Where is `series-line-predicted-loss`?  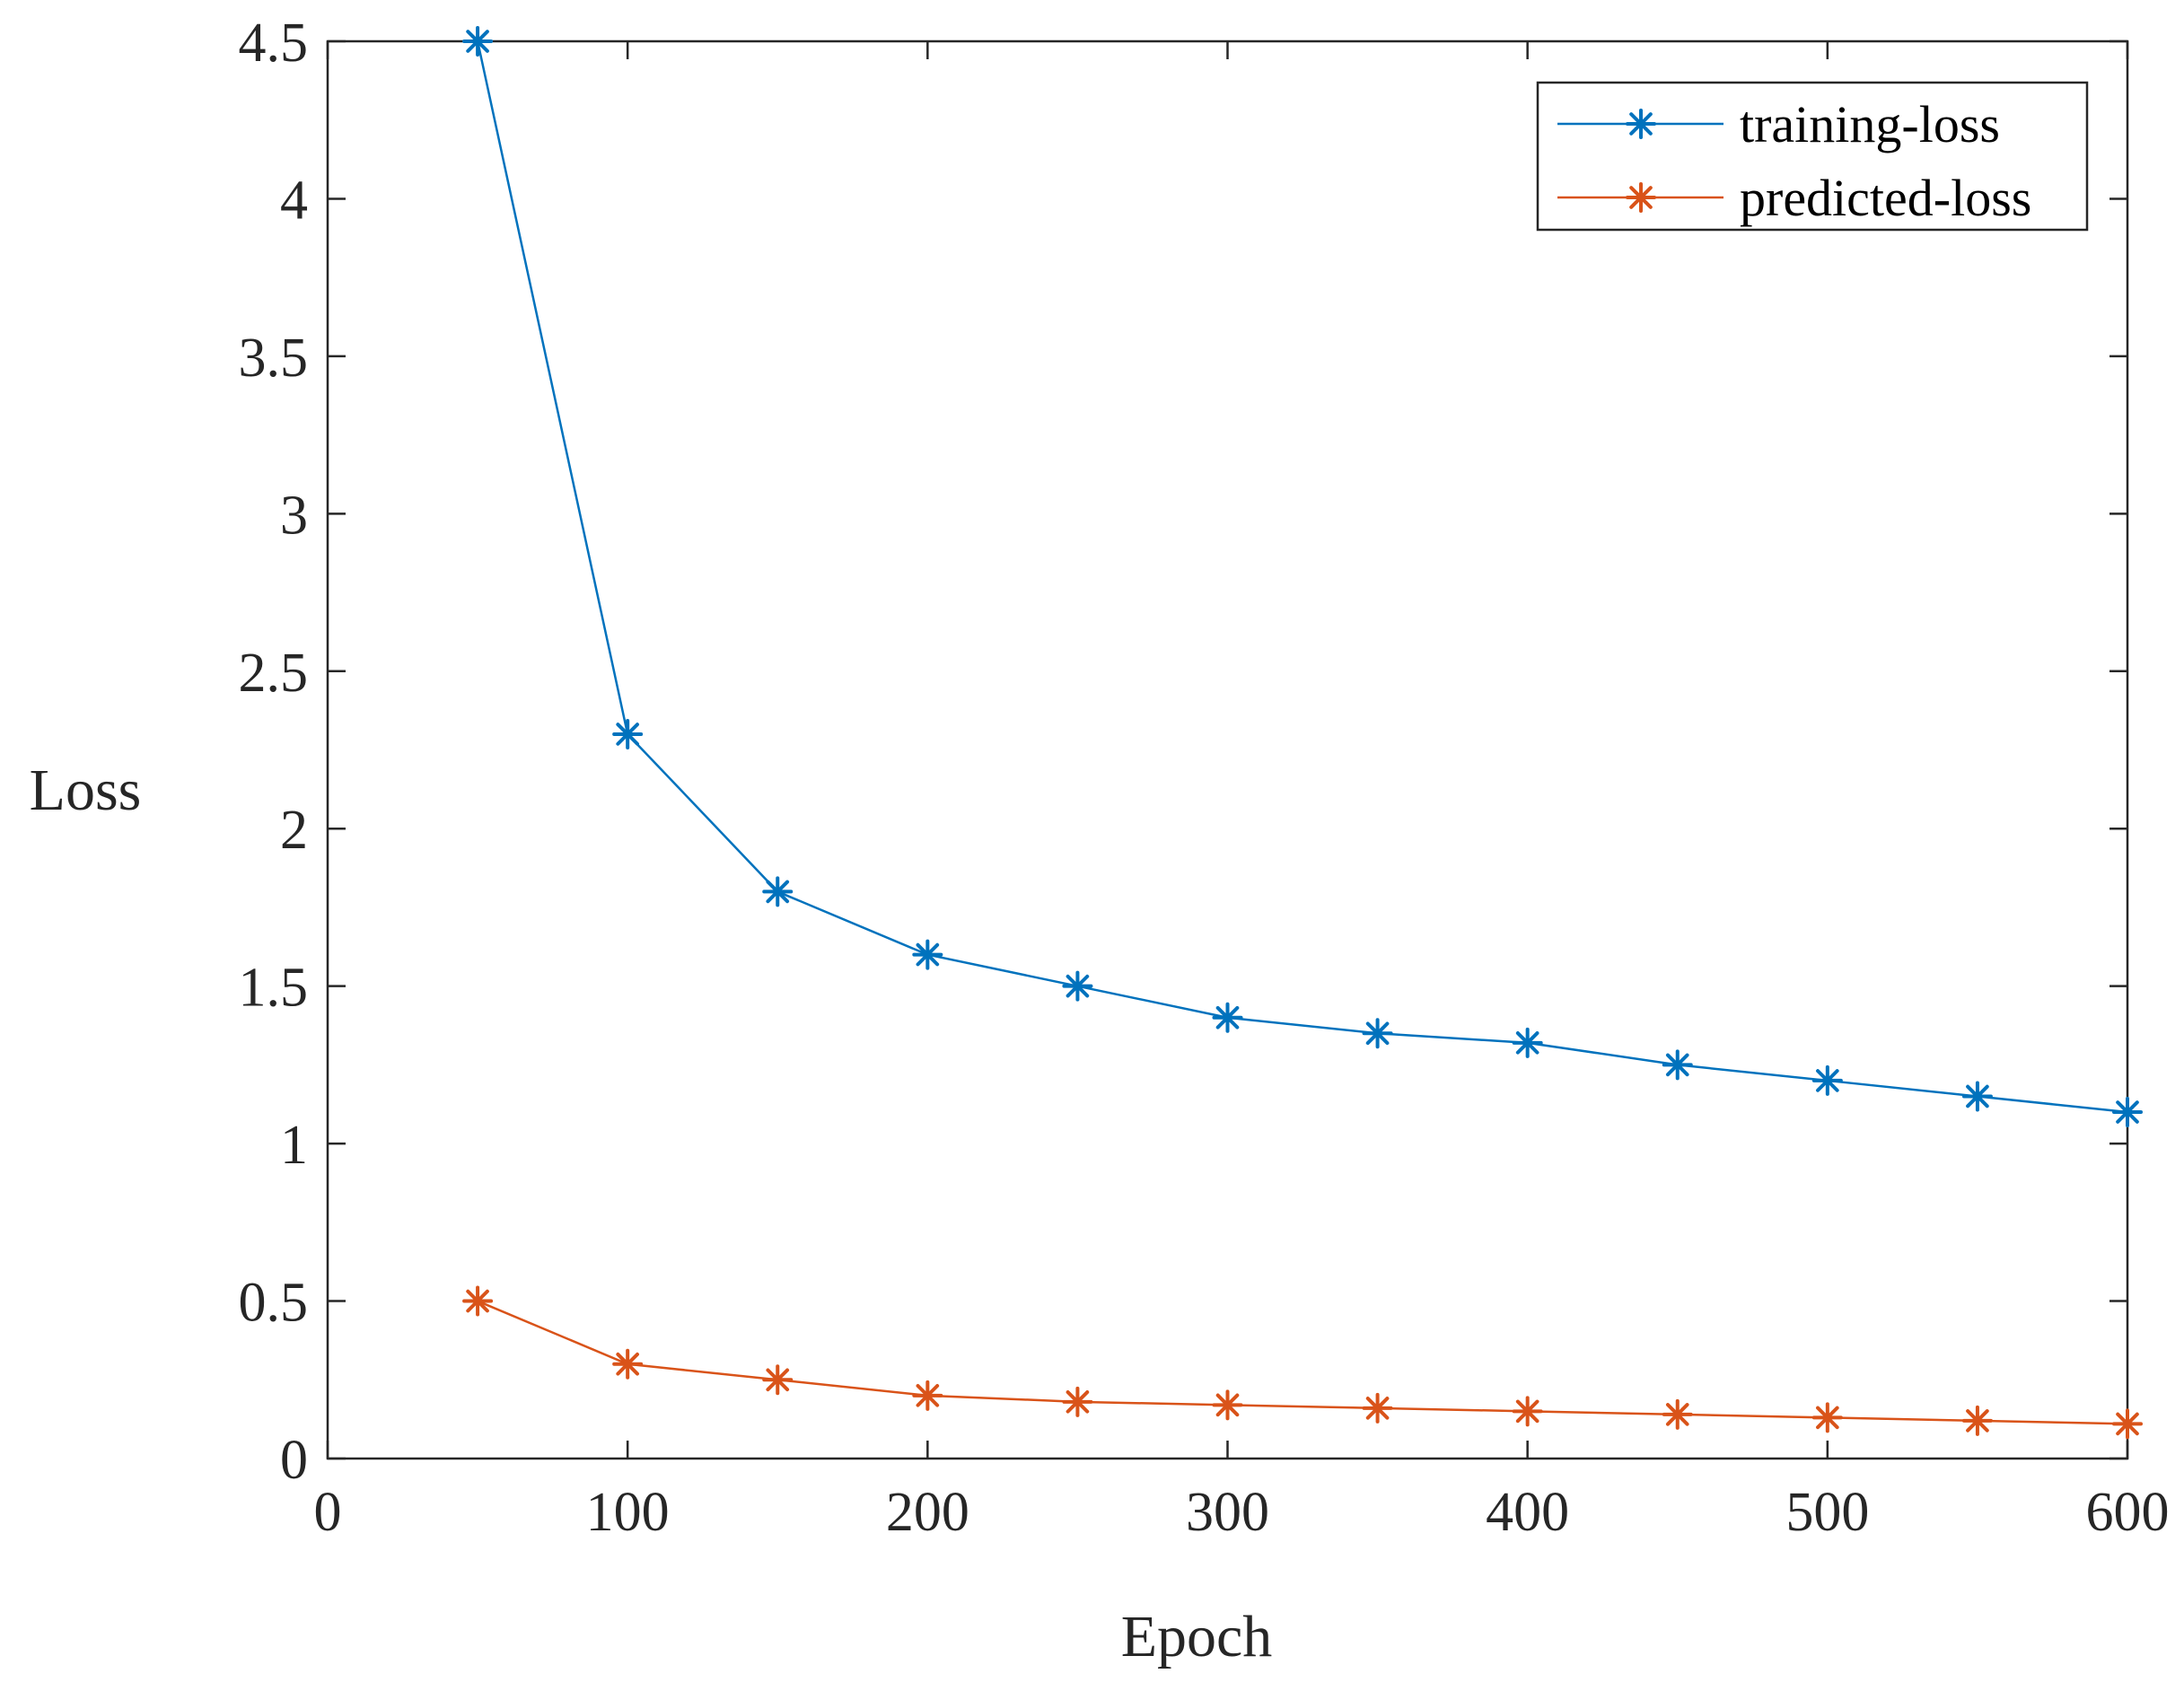 series-line-predicted-loss is located at coordinates (1302, 1362).